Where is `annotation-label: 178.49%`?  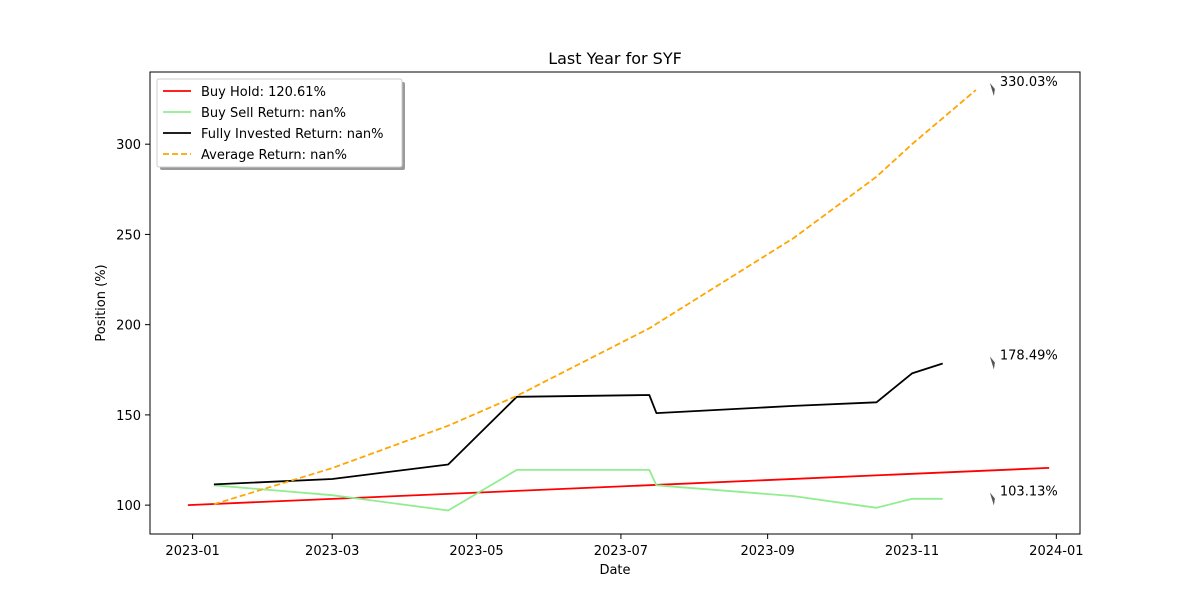
annotation-label: 178.49% is located at coordinates (1029, 355).